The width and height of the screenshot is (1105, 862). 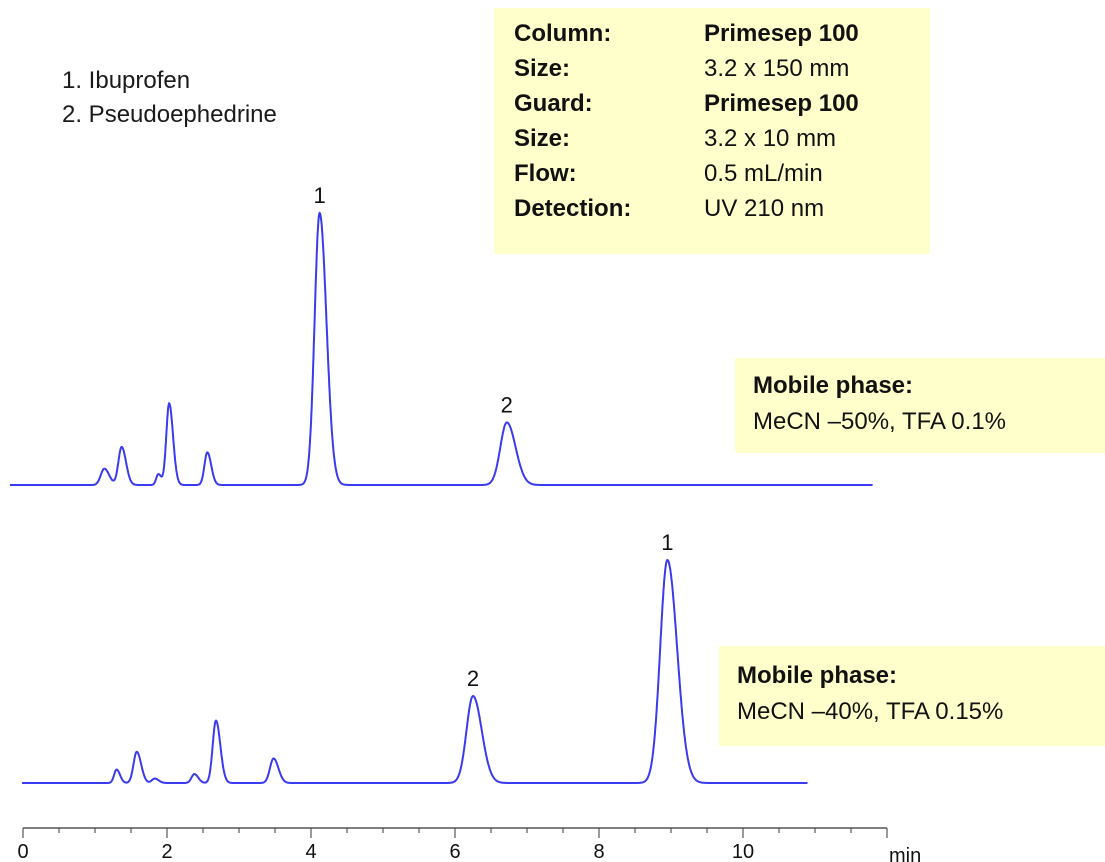 I want to click on condition-value: 3.2 x 10 mm, so click(x=770, y=138).